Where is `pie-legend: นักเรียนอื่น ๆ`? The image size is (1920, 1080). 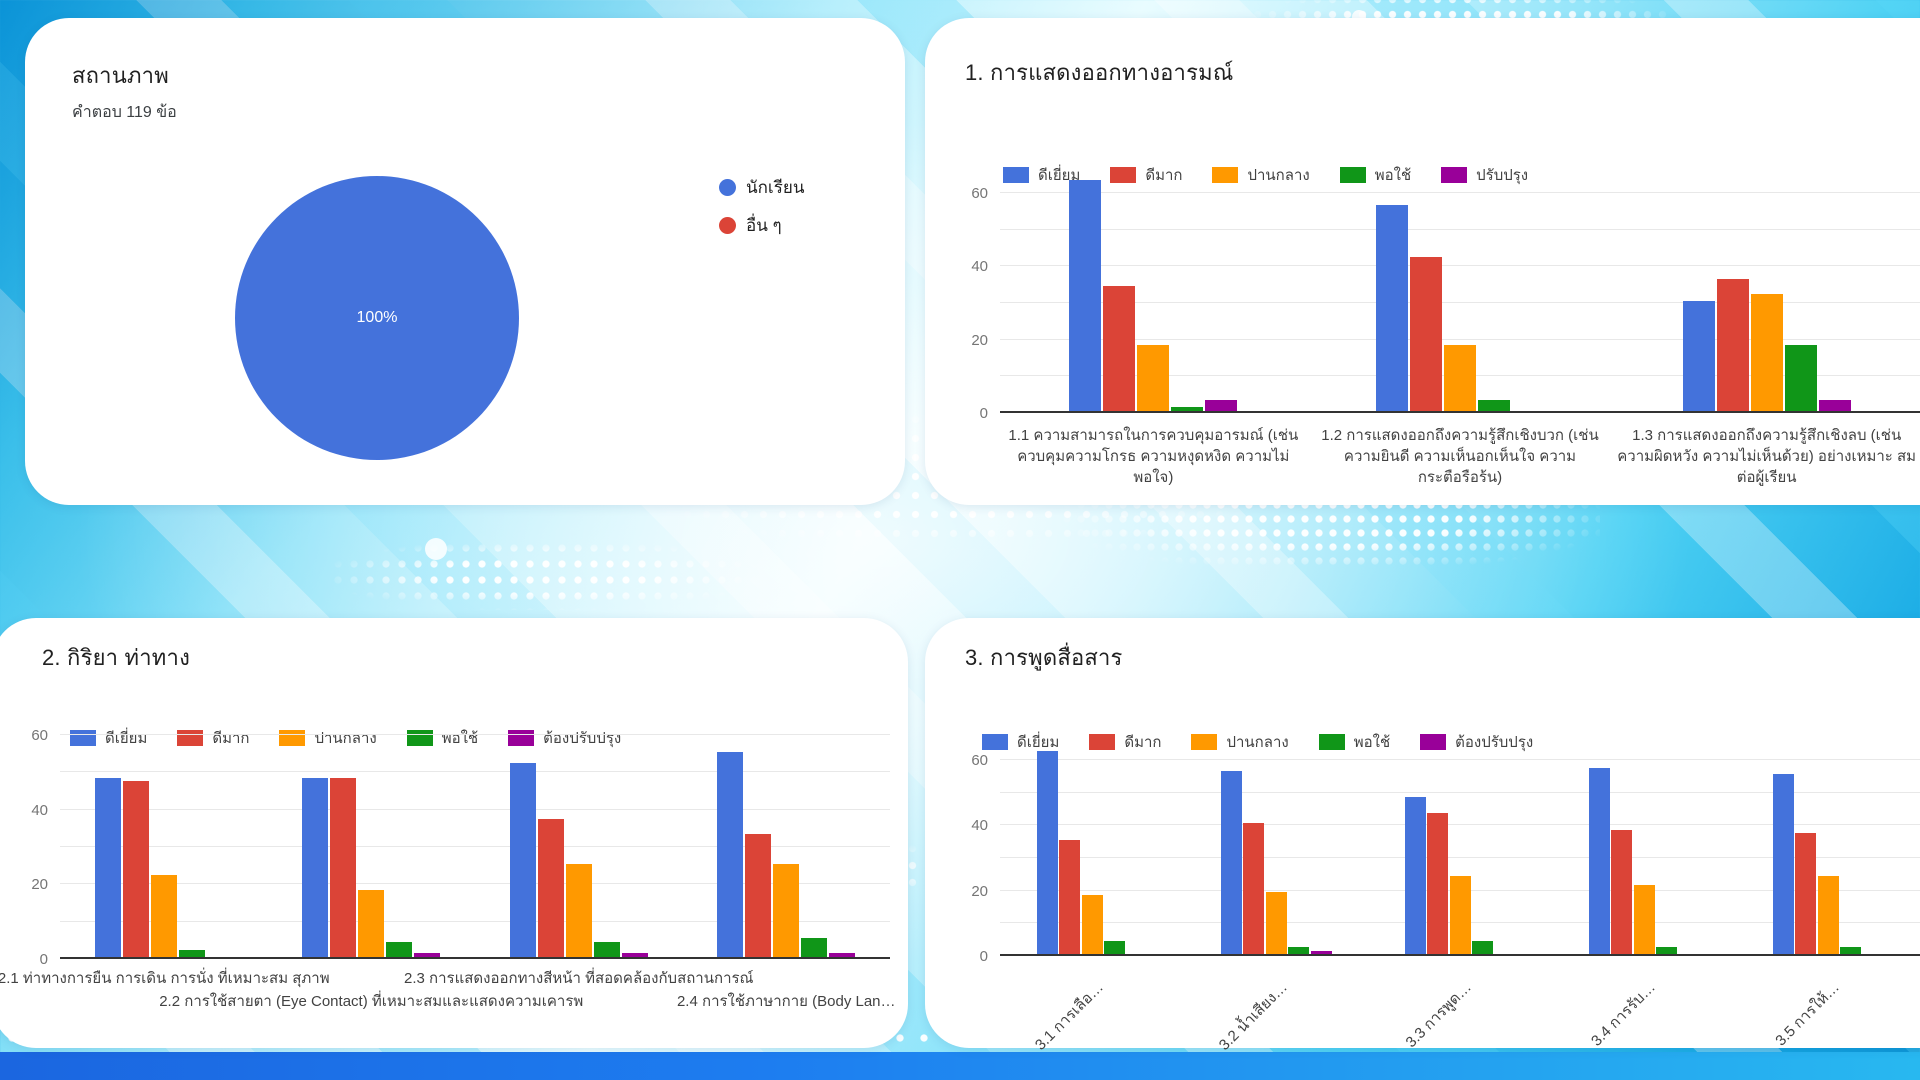 pie-legend: นักเรียนอื่น ๆ is located at coordinates (761, 206).